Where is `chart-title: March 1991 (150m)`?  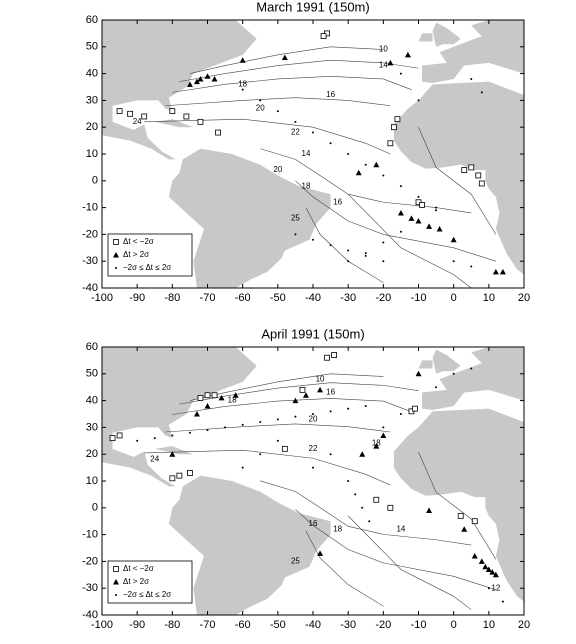 chart-title: March 1991 (150m) is located at coordinates (312, 7).